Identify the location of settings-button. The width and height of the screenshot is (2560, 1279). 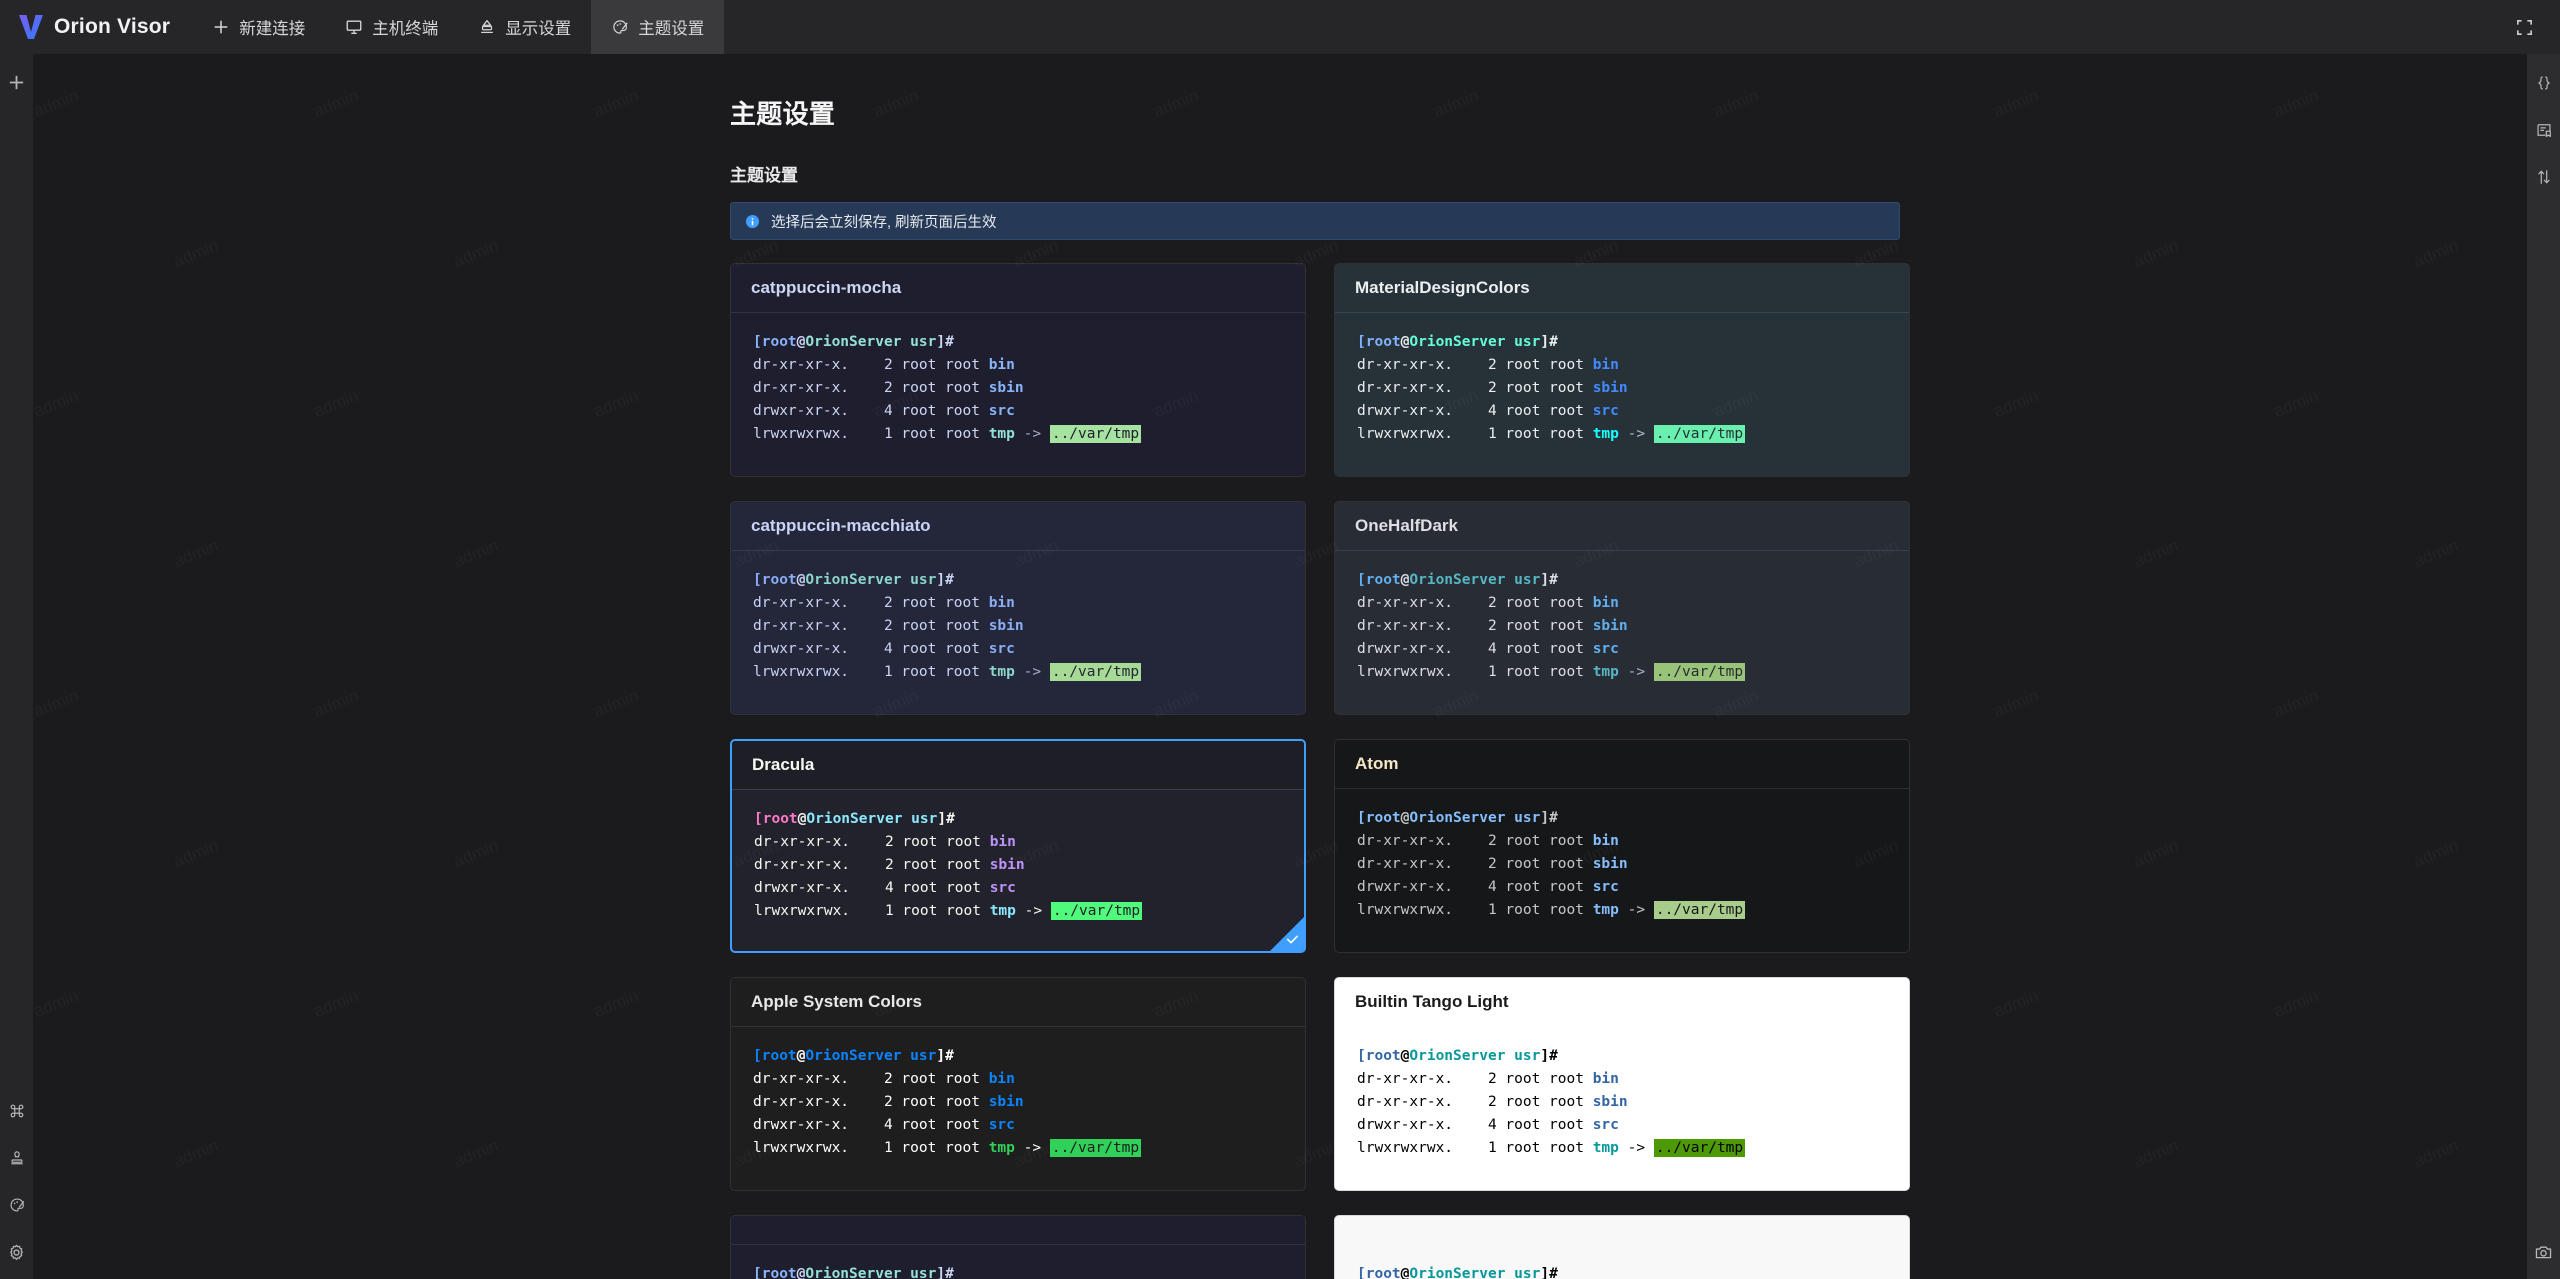
(17, 1252).